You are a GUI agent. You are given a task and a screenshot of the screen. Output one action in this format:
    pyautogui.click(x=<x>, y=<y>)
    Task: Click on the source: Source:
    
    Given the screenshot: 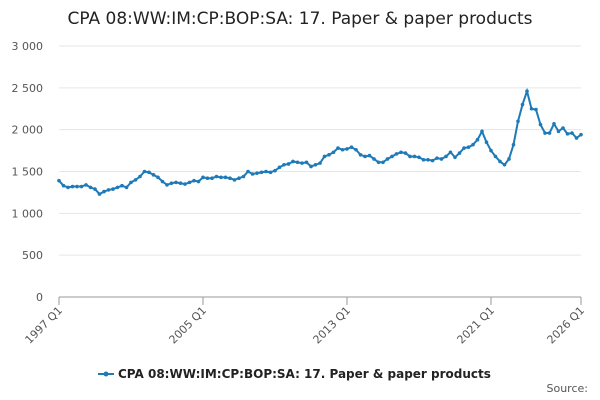 What is the action you would take?
    pyautogui.click(x=568, y=388)
    